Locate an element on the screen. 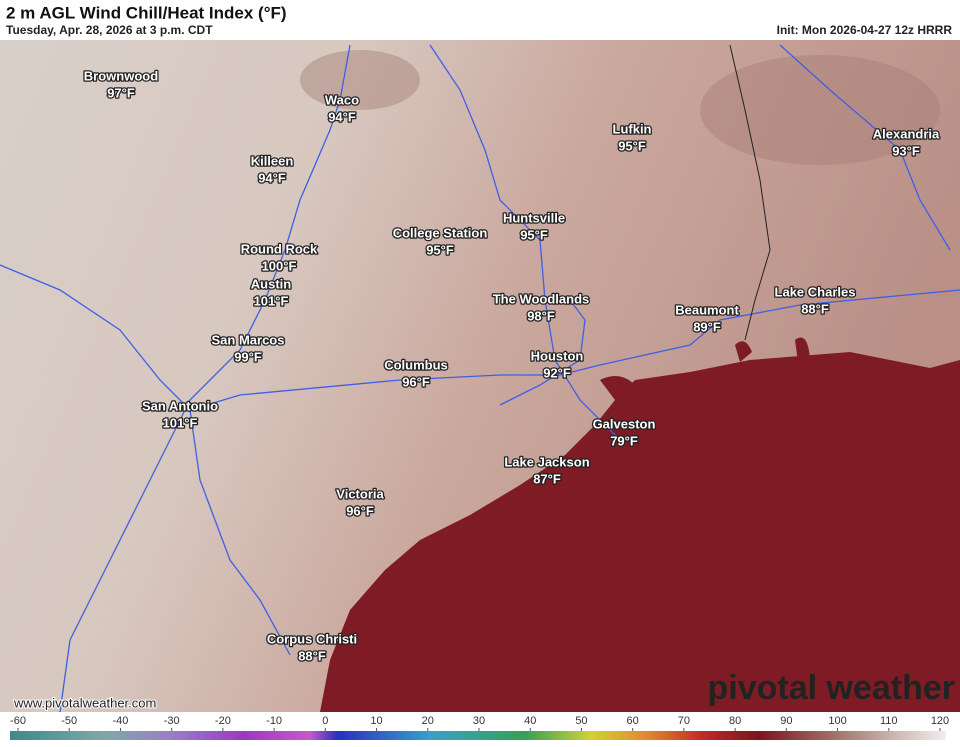 This screenshot has height=747, width=960. city-name: San Antonio is located at coordinates (180, 405).